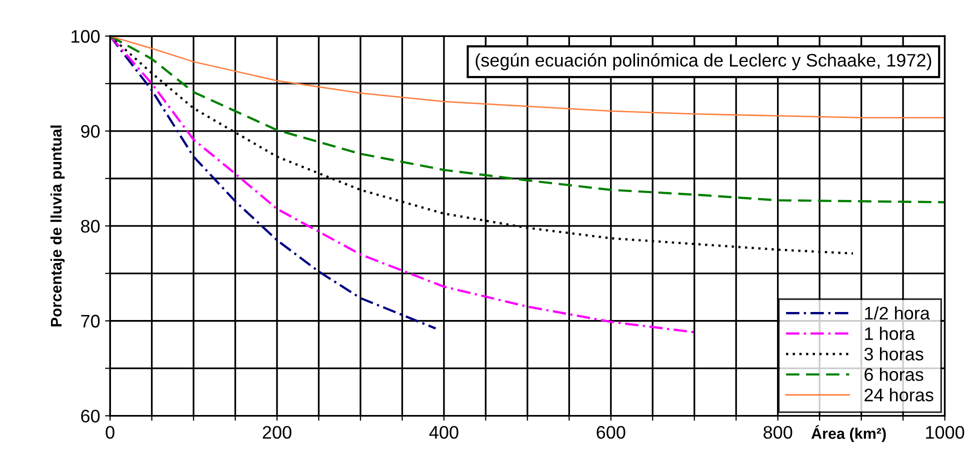  What do you see at coordinates (90, 416) in the screenshot?
I see `y-tick-label: 60` at bounding box center [90, 416].